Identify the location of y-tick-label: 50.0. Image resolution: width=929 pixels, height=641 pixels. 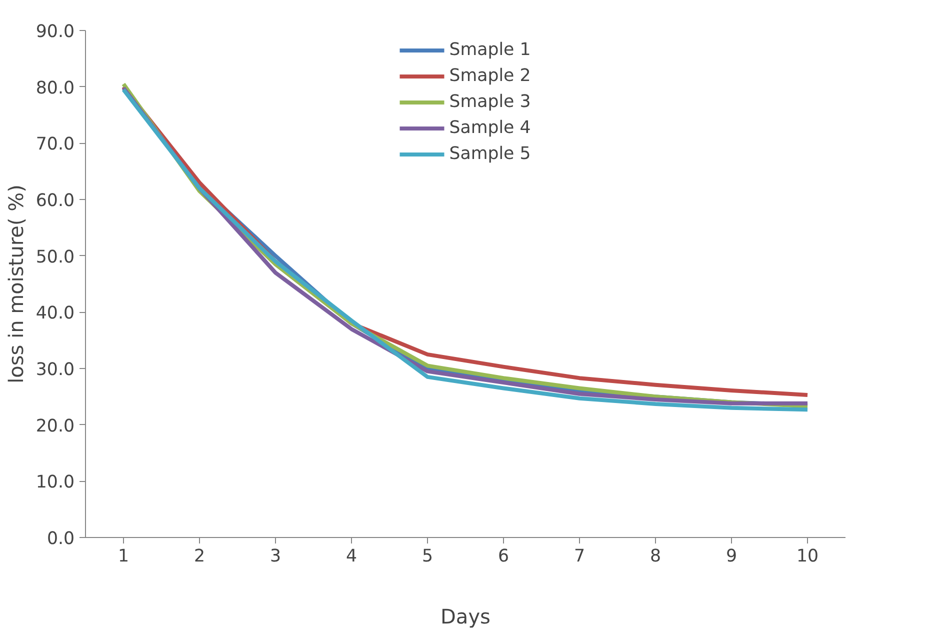
(55, 257).